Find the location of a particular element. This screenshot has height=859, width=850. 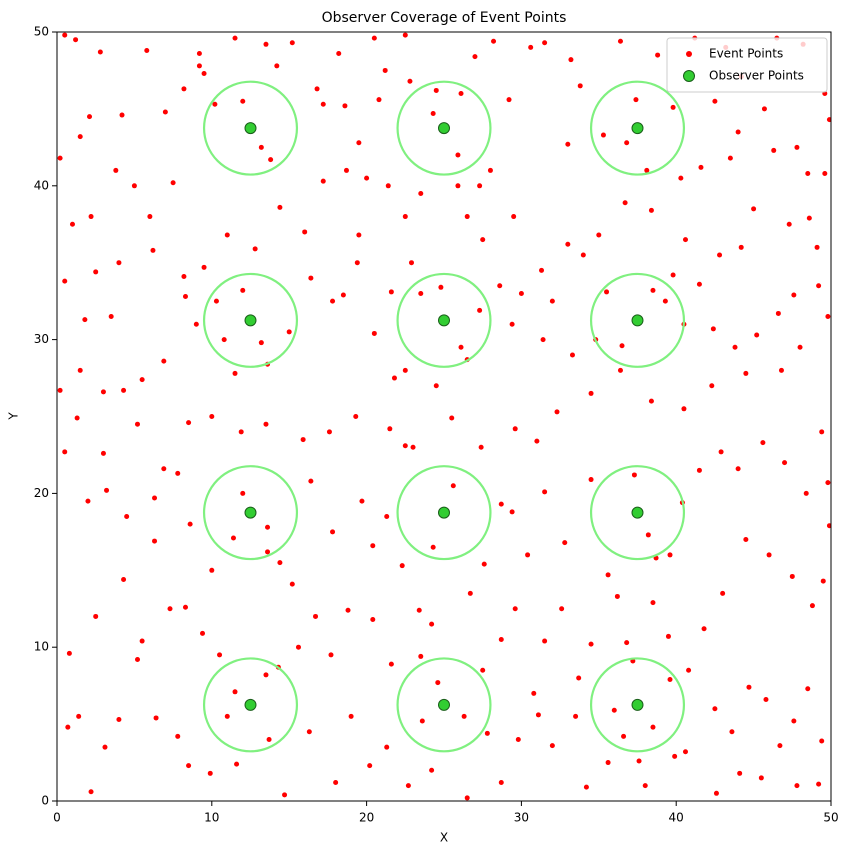

y-tick-label: 30 is located at coordinates (41, 339).